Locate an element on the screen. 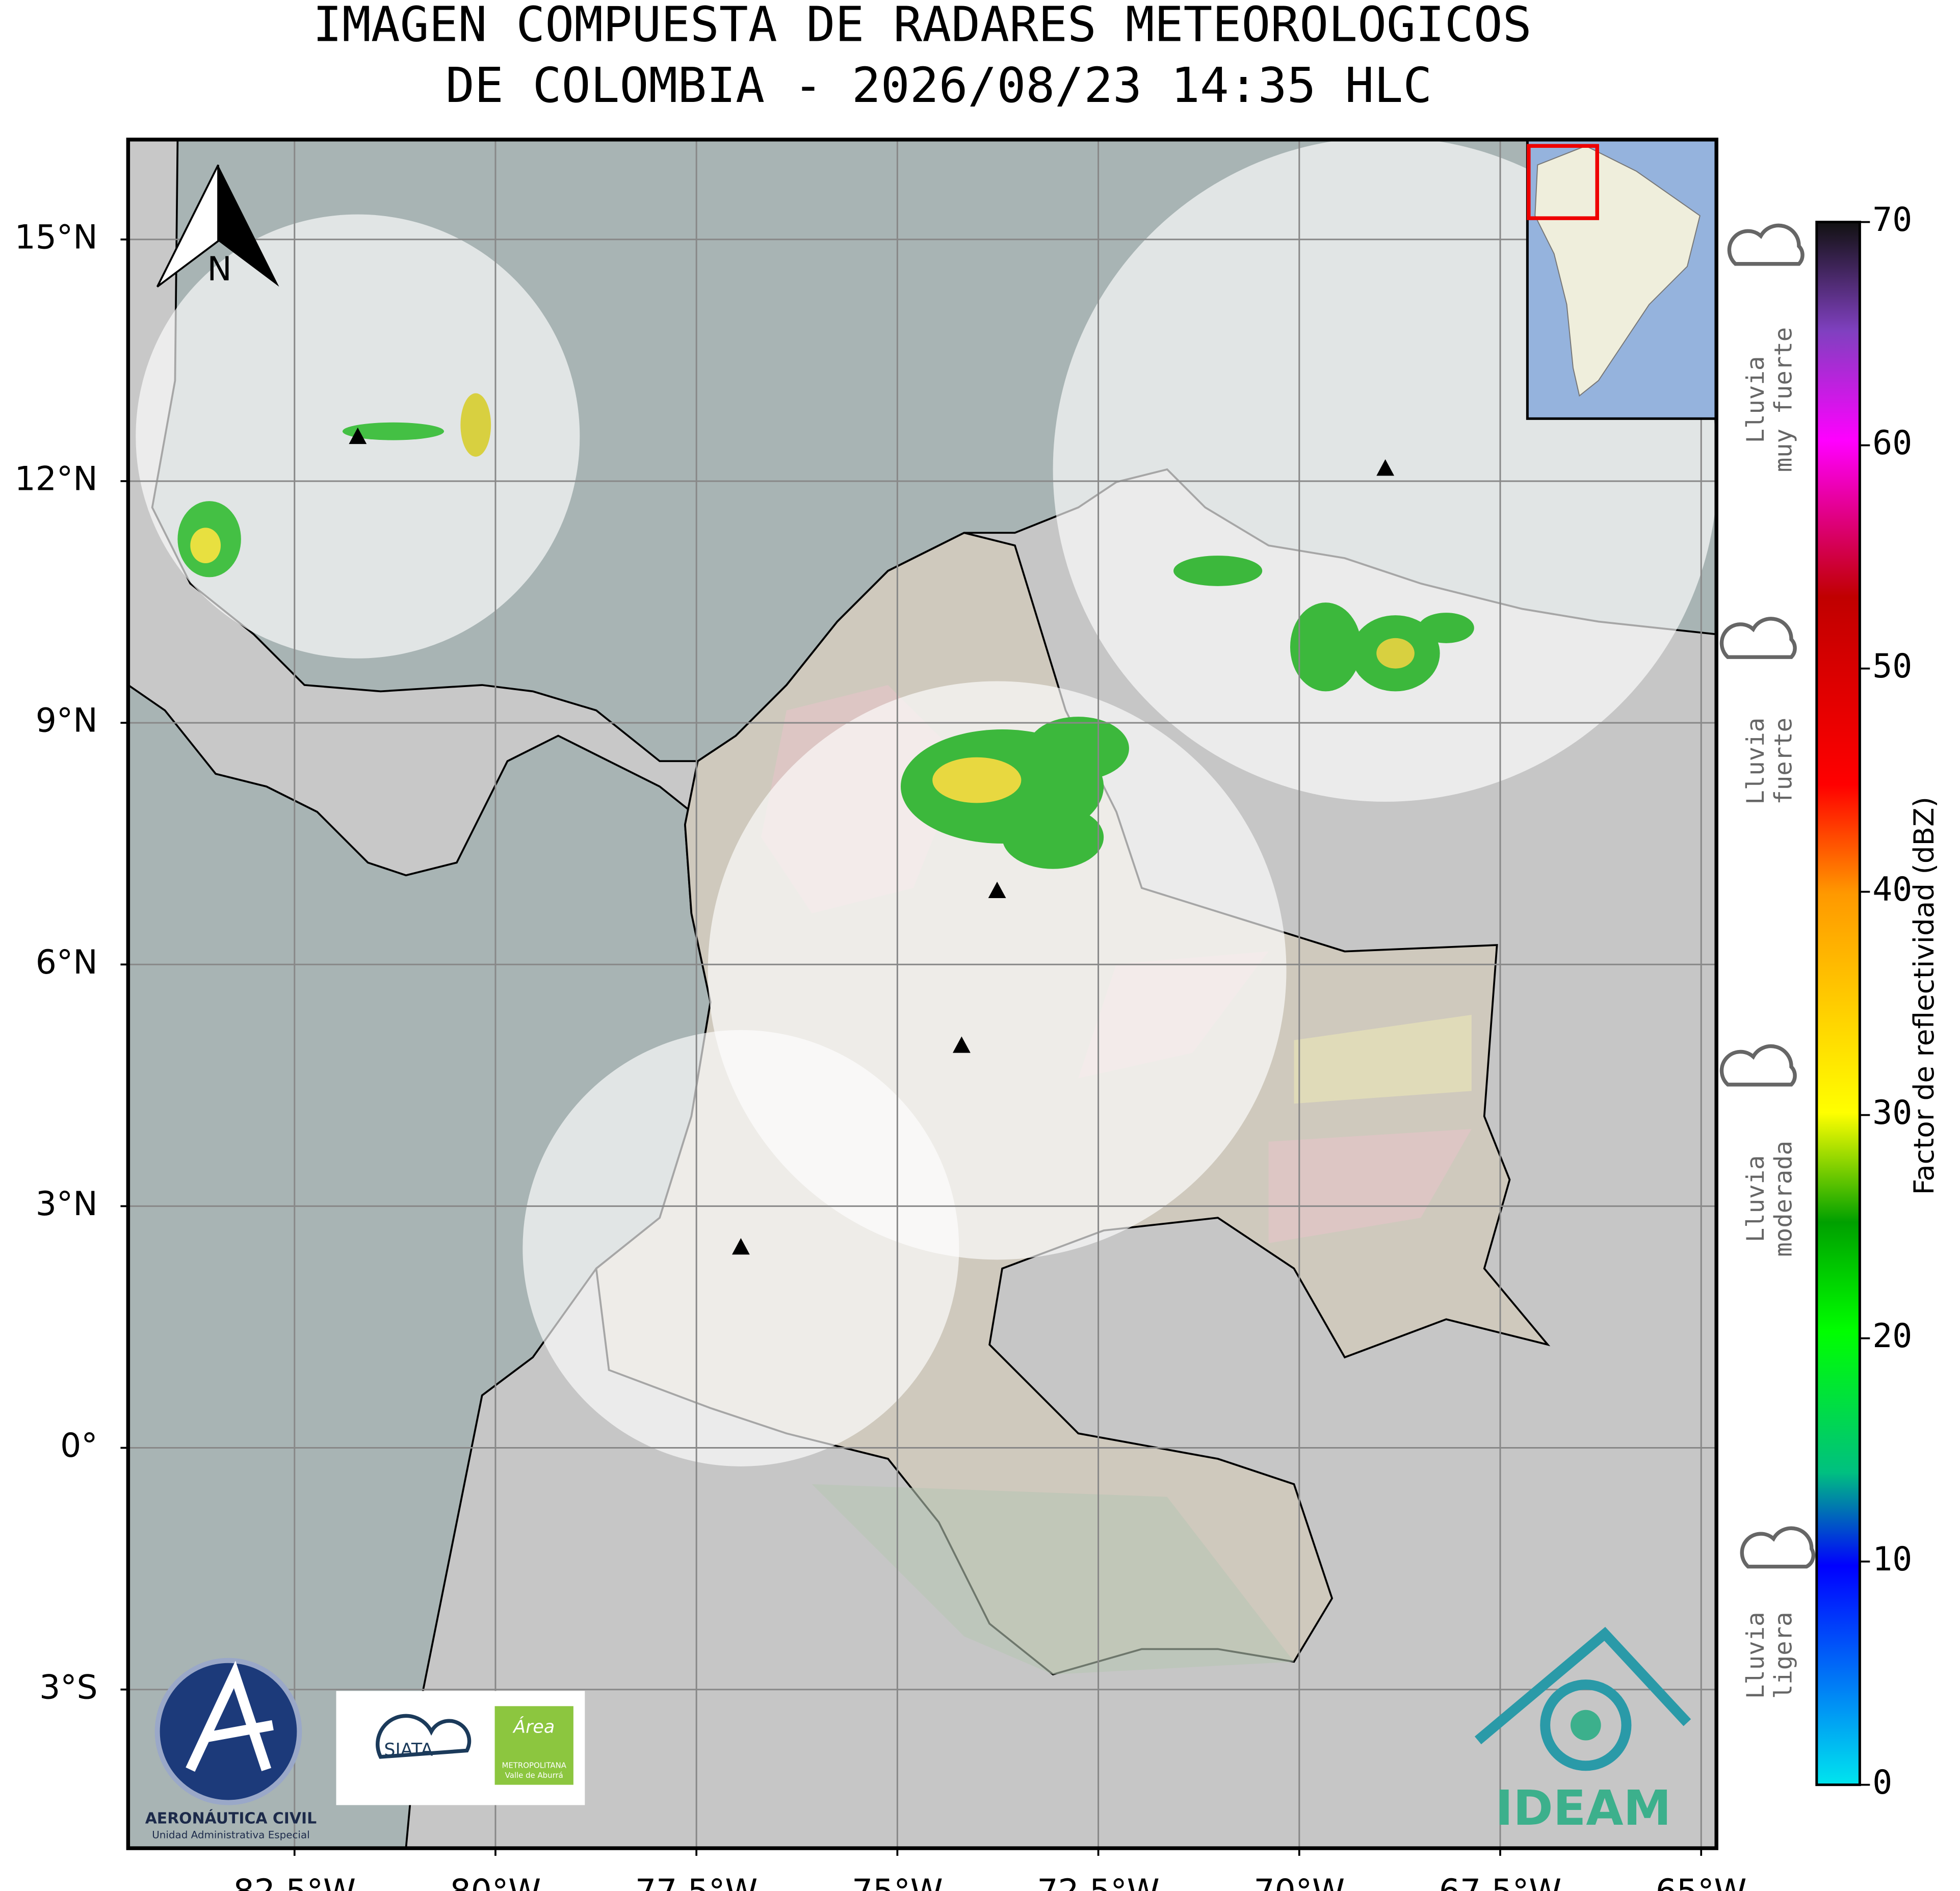 The height and width of the screenshot is (1891, 1960). x-tick-label: 75°W is located at coordinates (898, 1882).